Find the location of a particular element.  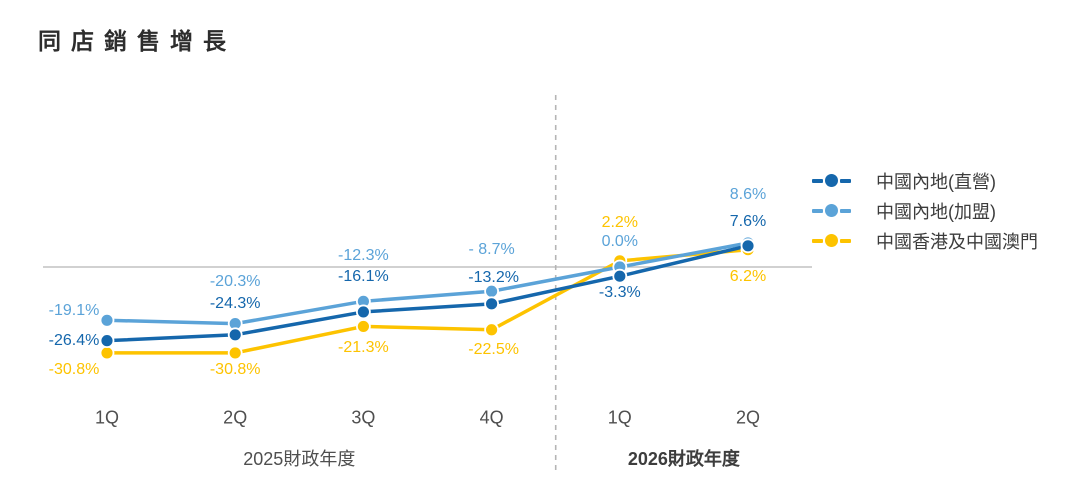

legend-item-mainland-franchise: 中國內地(加盟) is located at coordinates (925, 211).